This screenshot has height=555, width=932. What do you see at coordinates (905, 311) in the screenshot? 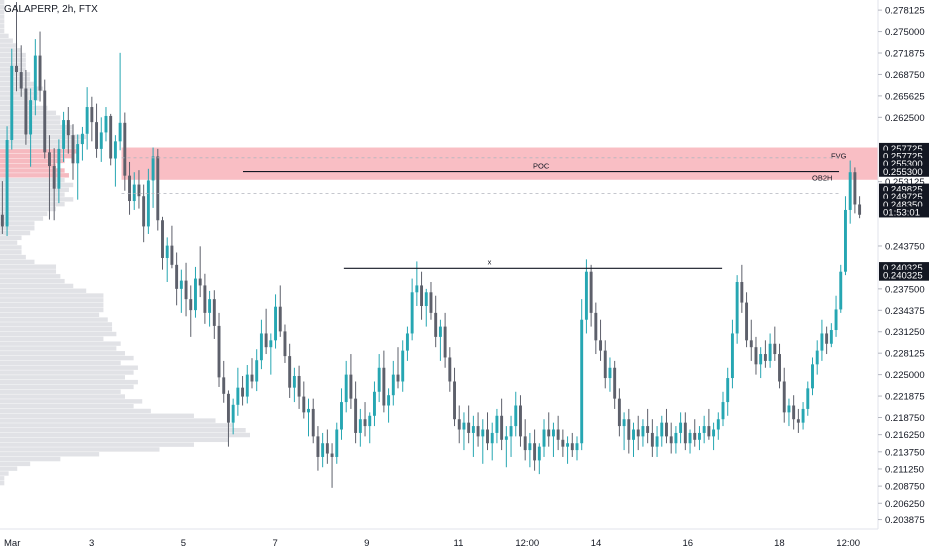
I see `y-tick-label: 0.234375` at bounding box center [905, 311].